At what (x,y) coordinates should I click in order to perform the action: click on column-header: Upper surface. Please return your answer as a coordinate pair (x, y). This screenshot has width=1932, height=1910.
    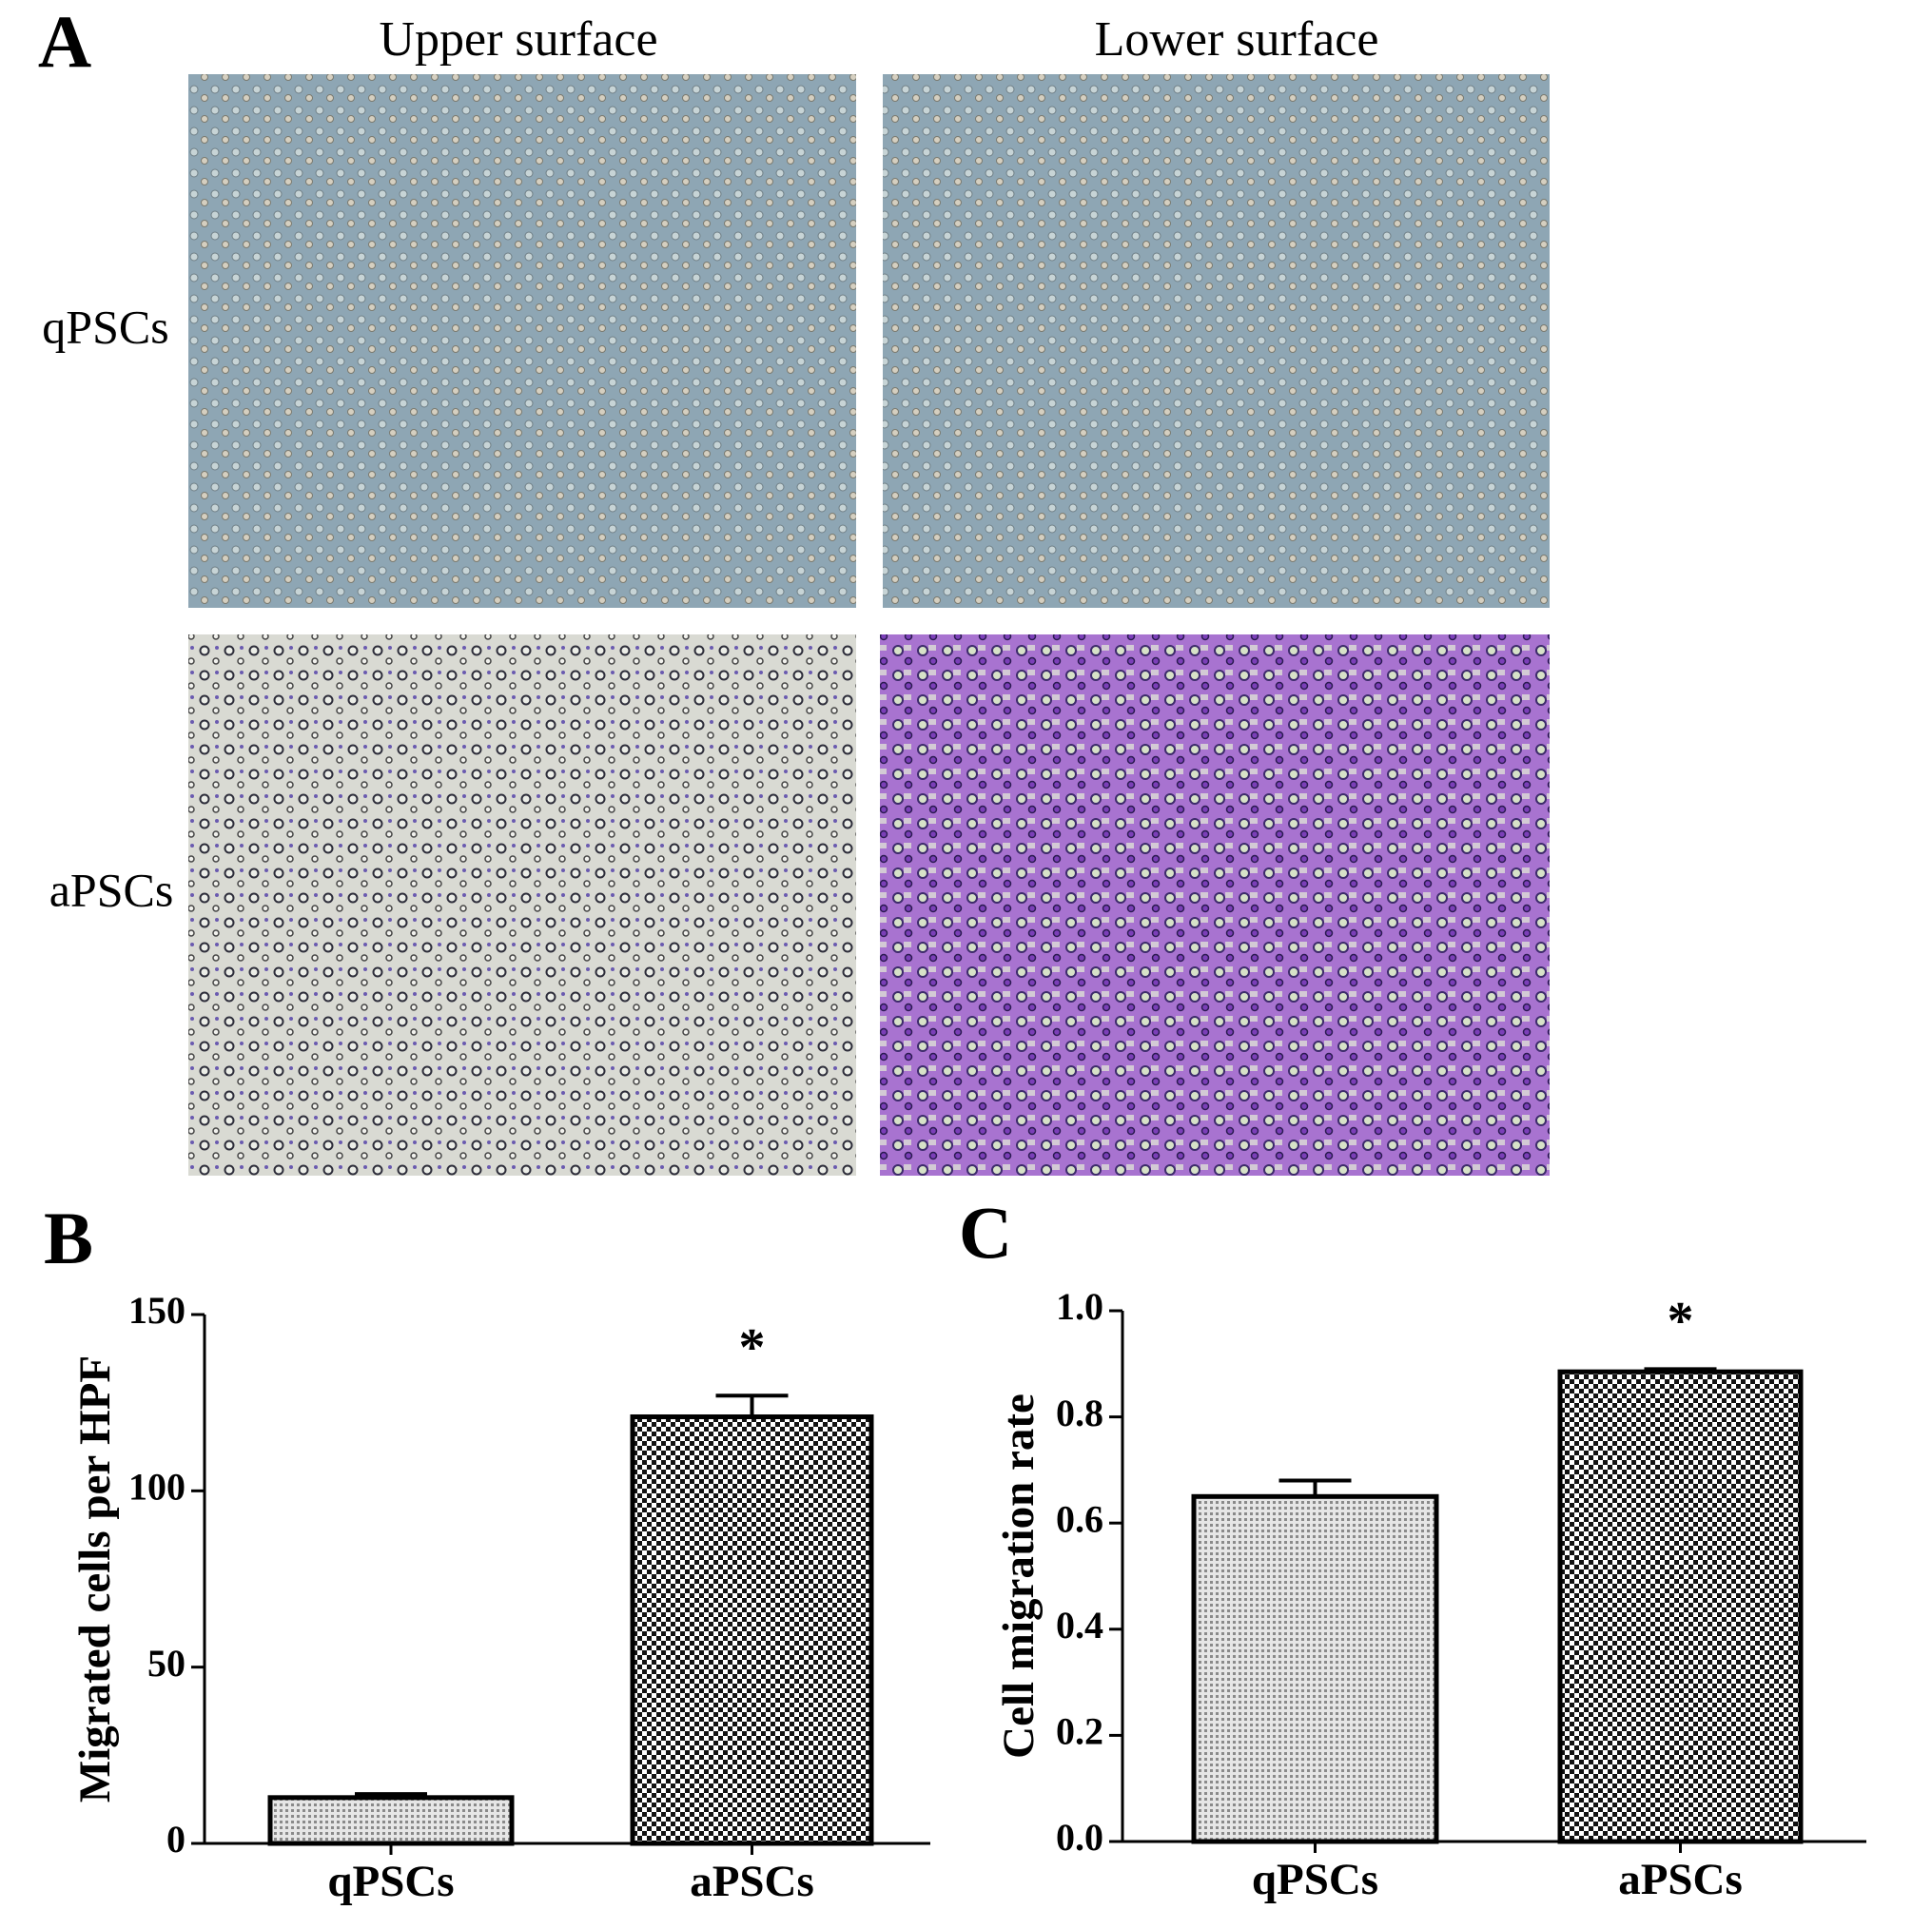
    Looking at the image, I should click on (518, 39).